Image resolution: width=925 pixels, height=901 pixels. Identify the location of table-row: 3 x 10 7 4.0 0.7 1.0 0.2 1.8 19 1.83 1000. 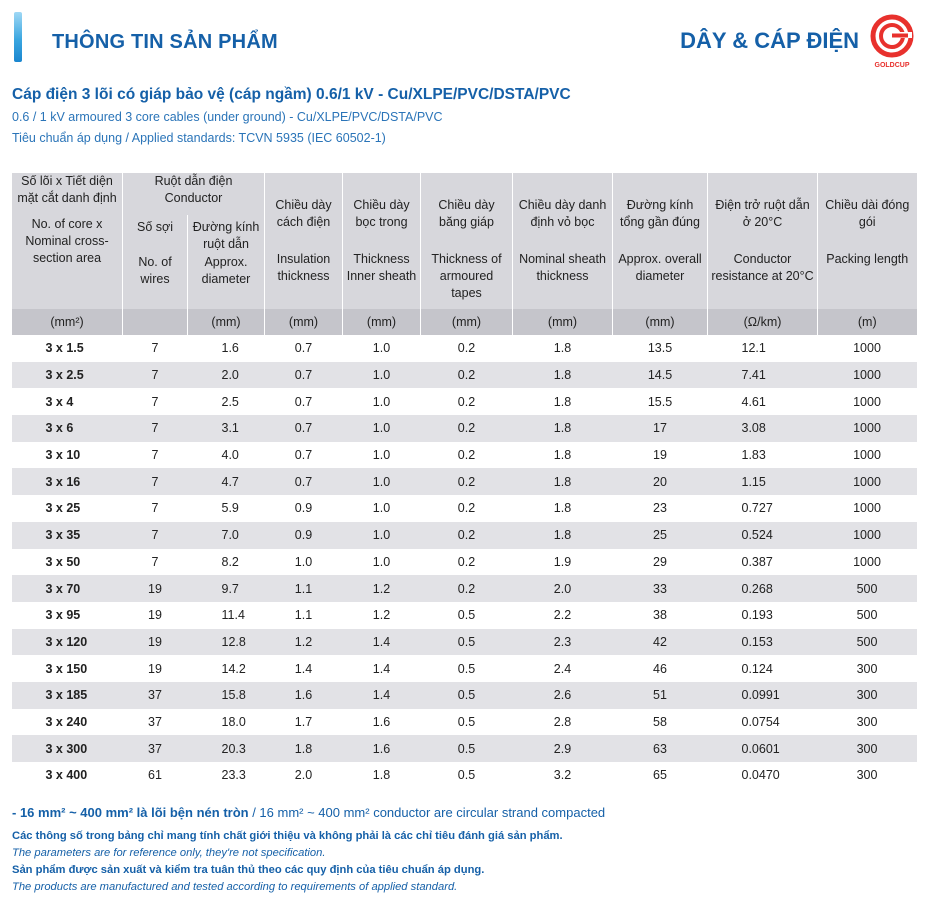
(464, 455).